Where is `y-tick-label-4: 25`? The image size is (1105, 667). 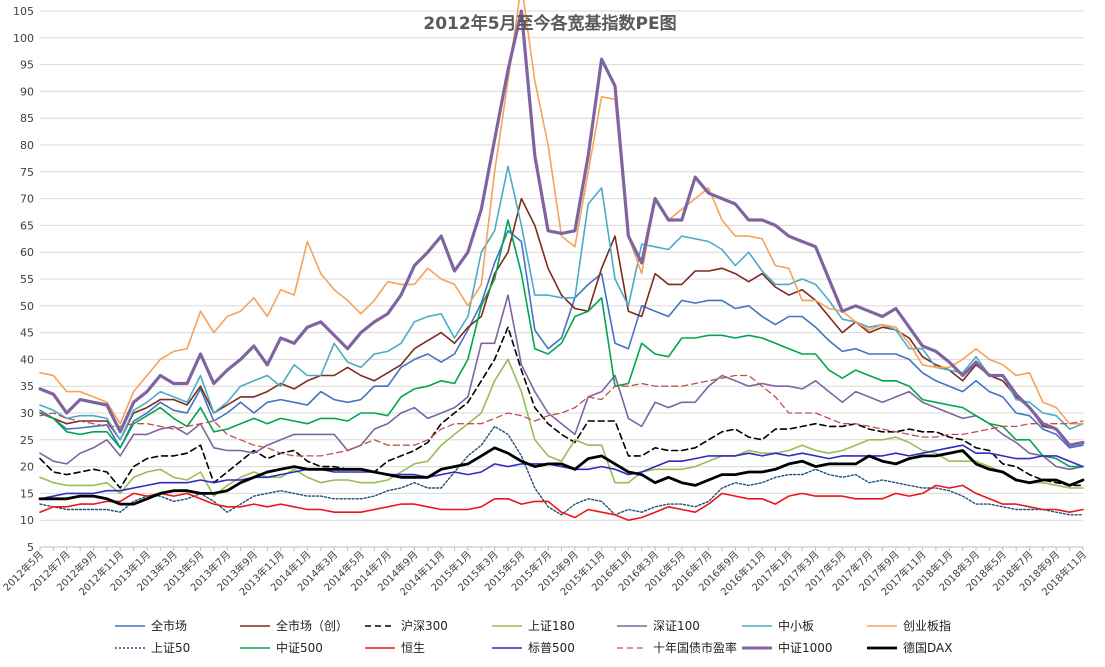
y-tick-label-4: 25 is located at coordinates (27, 440).